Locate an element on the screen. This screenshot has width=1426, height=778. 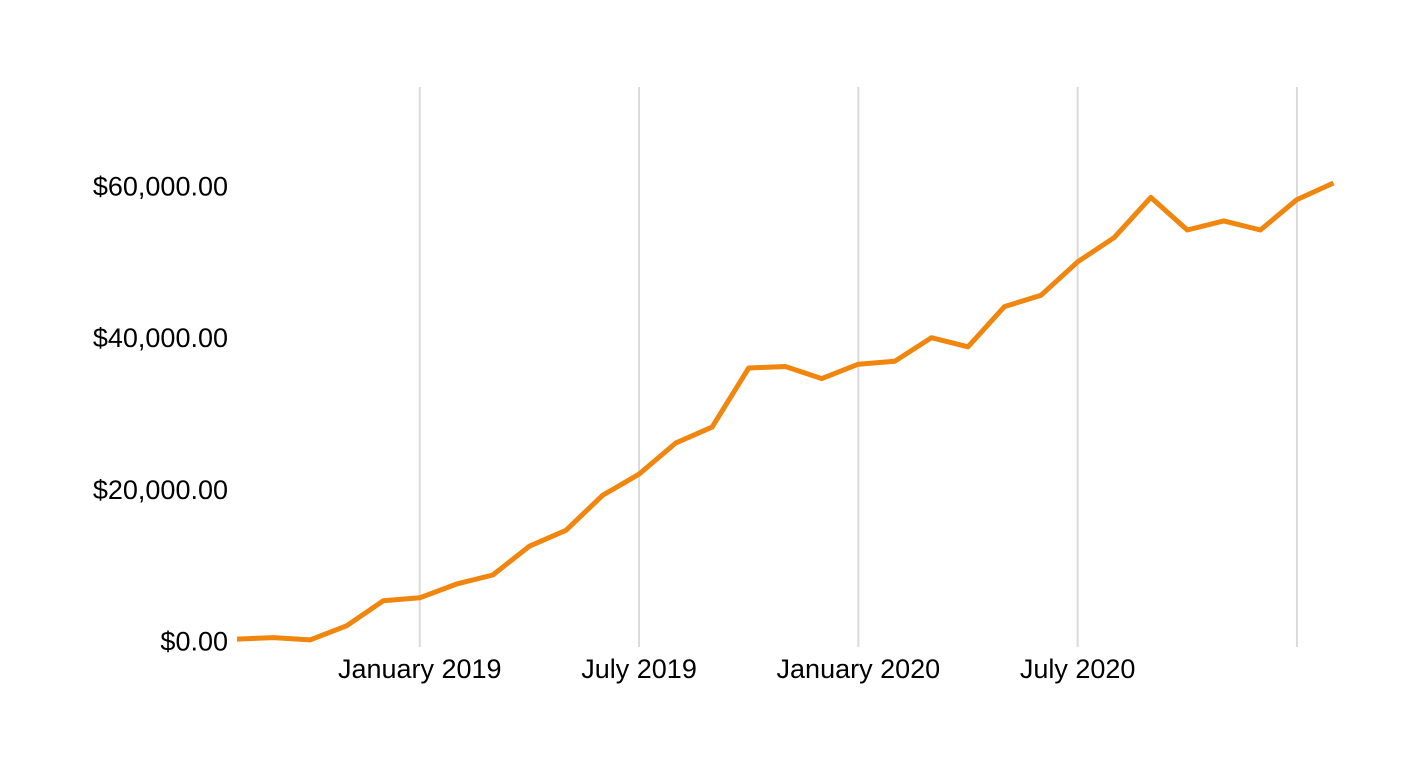
x-axis-tick-label: January 2019 is located at coordinates (420, 669).